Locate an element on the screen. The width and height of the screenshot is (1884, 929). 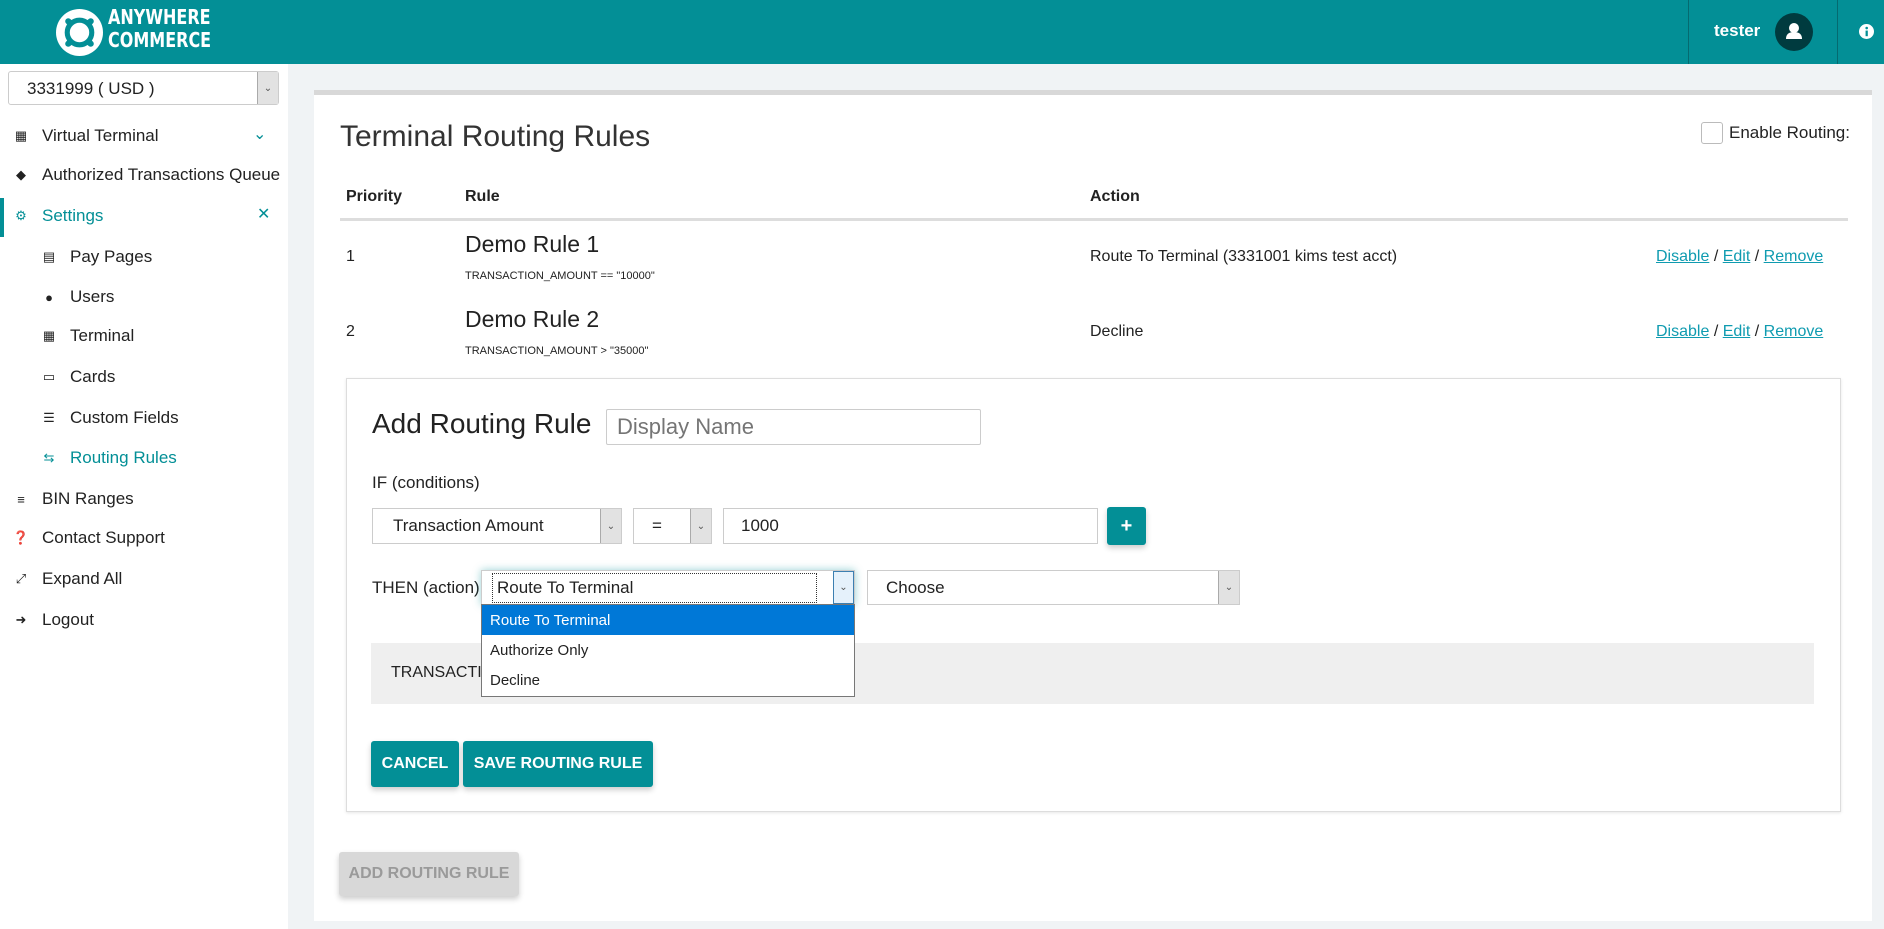
sign-out-icon: ➜ is located at coordinates (21, 619).